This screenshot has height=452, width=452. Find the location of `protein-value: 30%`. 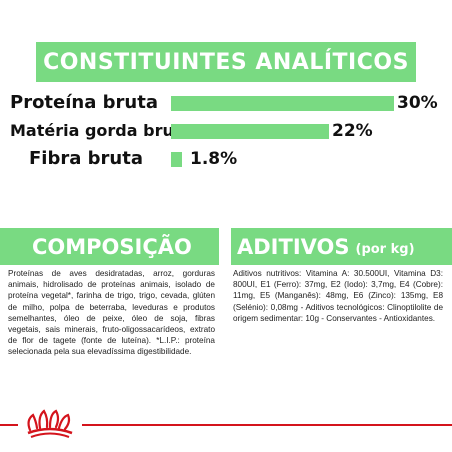

protein-value: 30% is located at coordinates (417, 103).